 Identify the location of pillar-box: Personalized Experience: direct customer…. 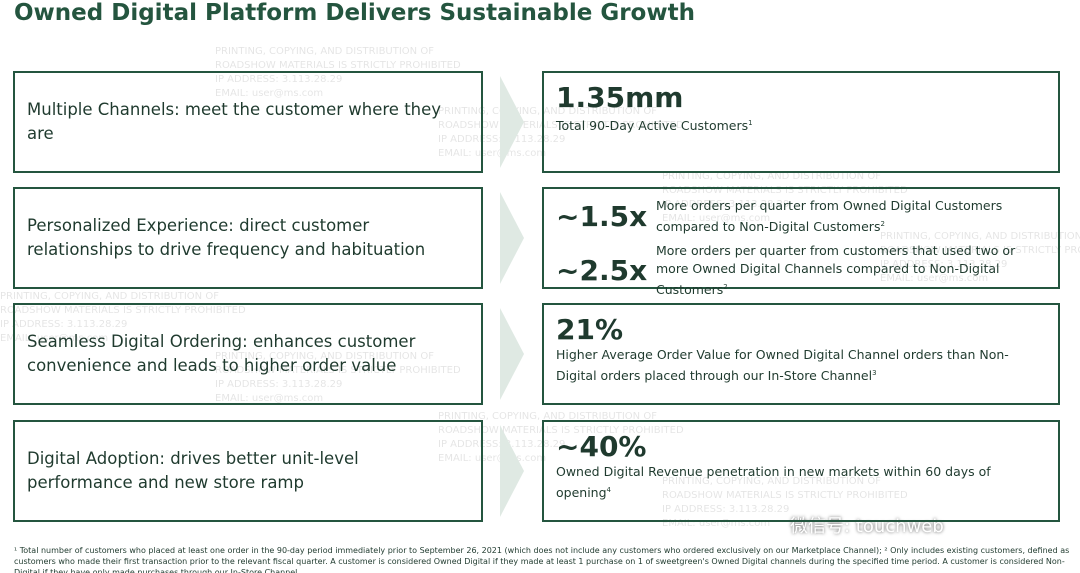
(248, 238).